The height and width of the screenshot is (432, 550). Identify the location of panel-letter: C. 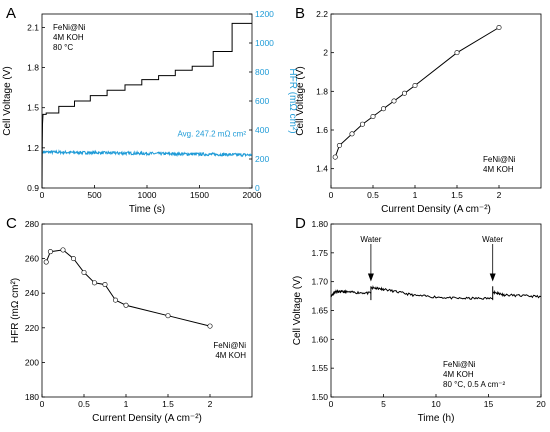
(11, 223).